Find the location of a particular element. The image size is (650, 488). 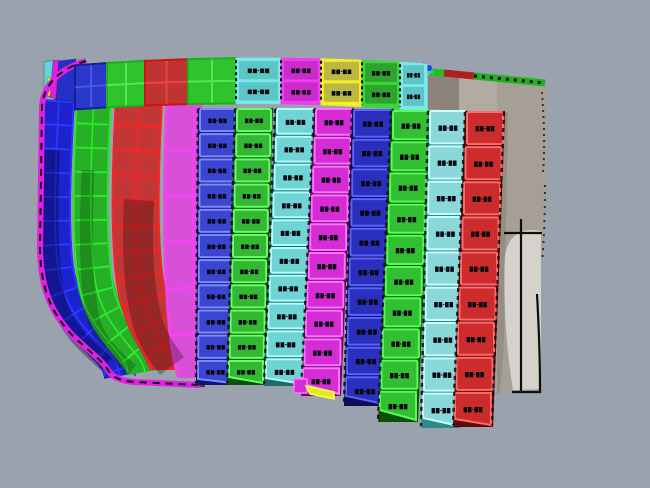

bow-edge-marks is located at coordinates (543, 132).